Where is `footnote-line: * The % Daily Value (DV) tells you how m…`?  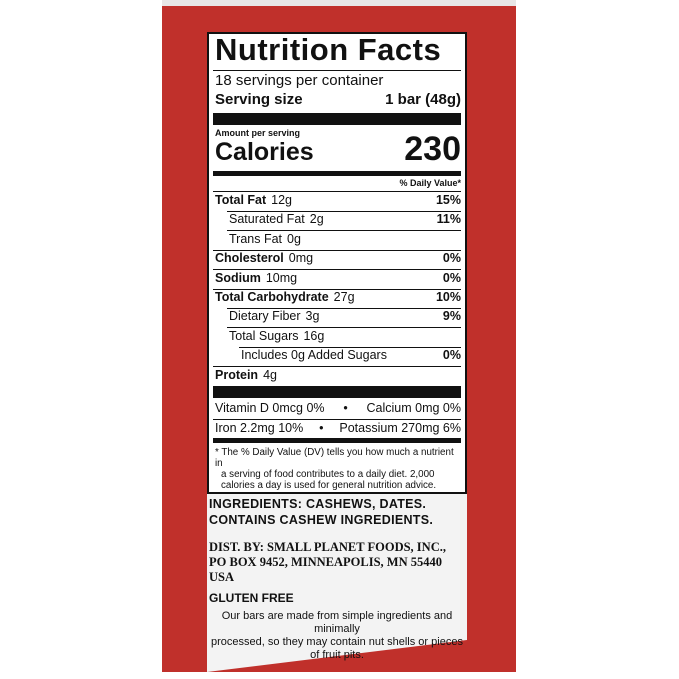 footnote-line: * The % Daily Value (DV) tells you how m… is located at coordinates (334, 458).